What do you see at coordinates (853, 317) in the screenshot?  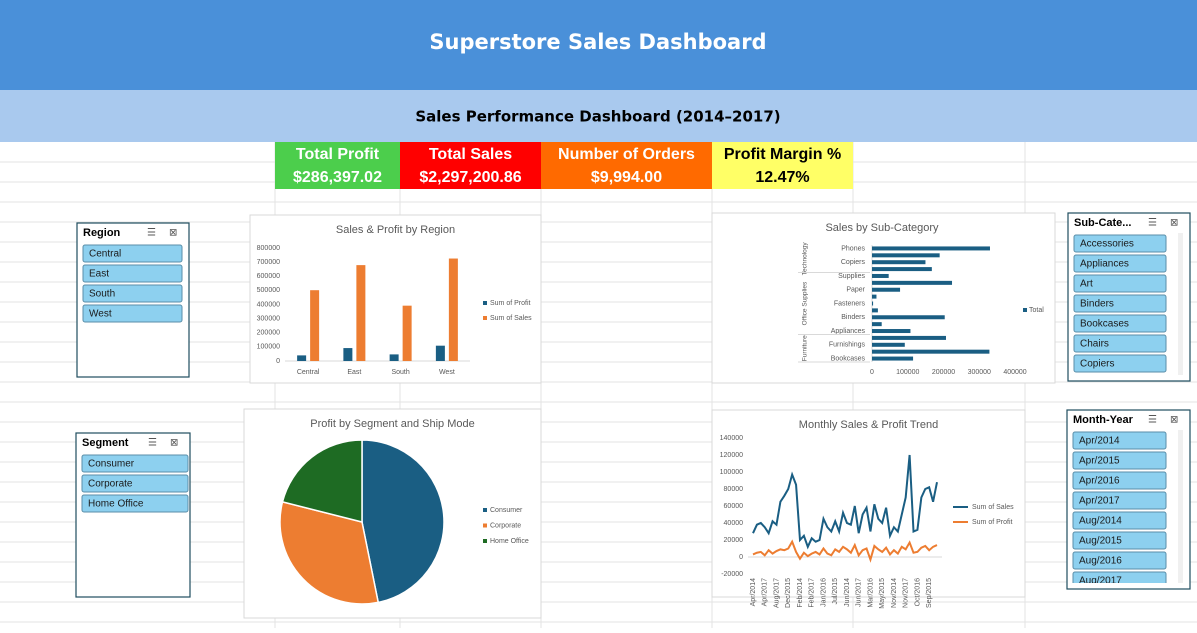 I see `y-tick-label: Binders` at bounding box center [853, 317].